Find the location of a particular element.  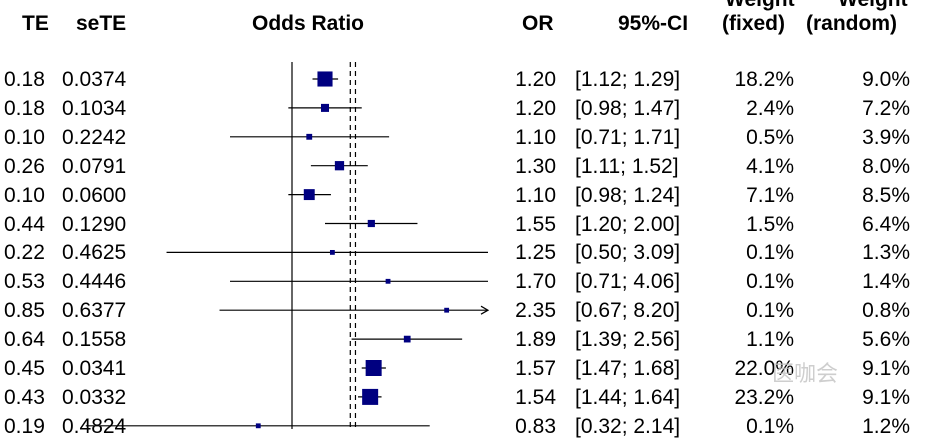

weight-random-cell: 6.4% is located at coordinates (886, 224).